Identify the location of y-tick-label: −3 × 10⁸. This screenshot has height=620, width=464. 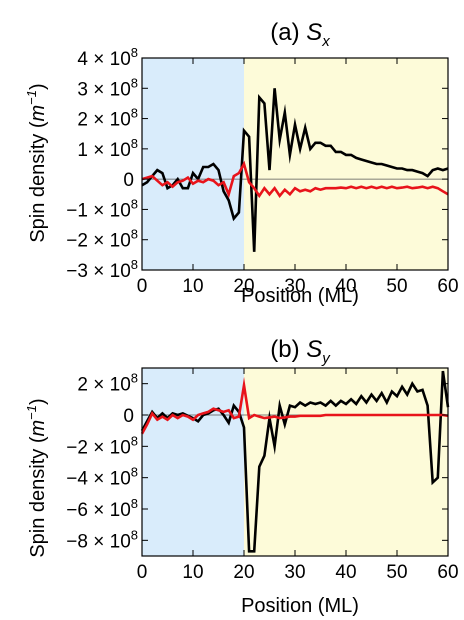
(102, 269).